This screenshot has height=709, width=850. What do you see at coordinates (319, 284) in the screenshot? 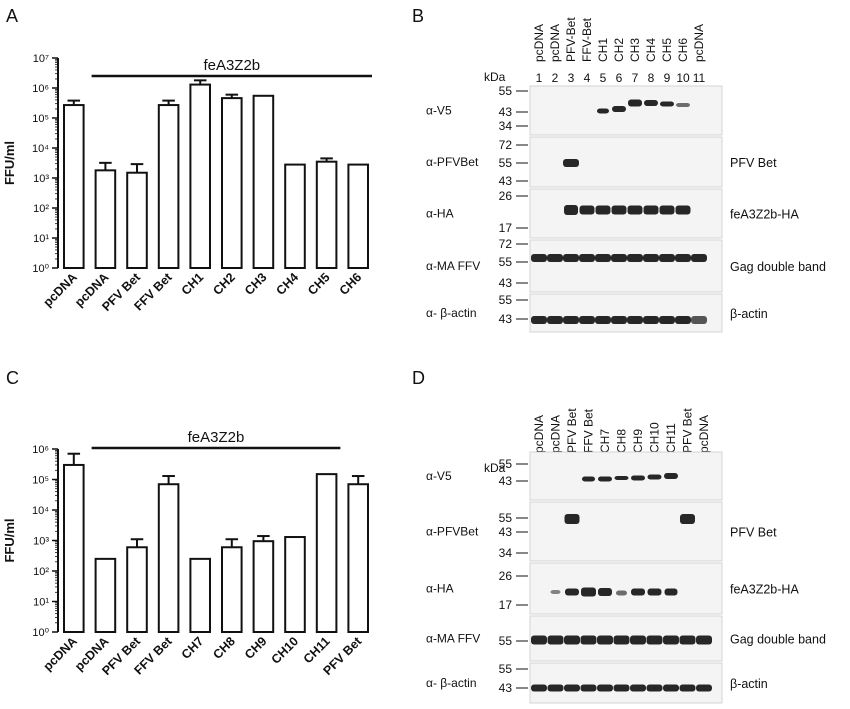
I see `chart-a-category-label: CH5` at bounding box center [319, 284].